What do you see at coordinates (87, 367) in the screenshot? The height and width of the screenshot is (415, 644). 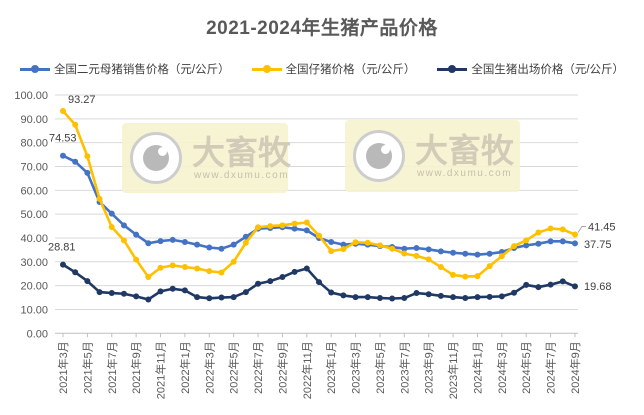 I see `x-axis-label: 2021年5月` at bounding box center [87, 367].